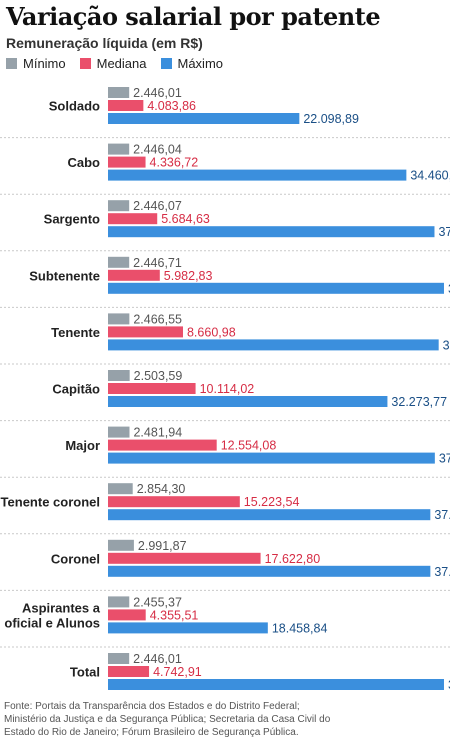  I want to click on category-label: Coronel, so click(75, 558).